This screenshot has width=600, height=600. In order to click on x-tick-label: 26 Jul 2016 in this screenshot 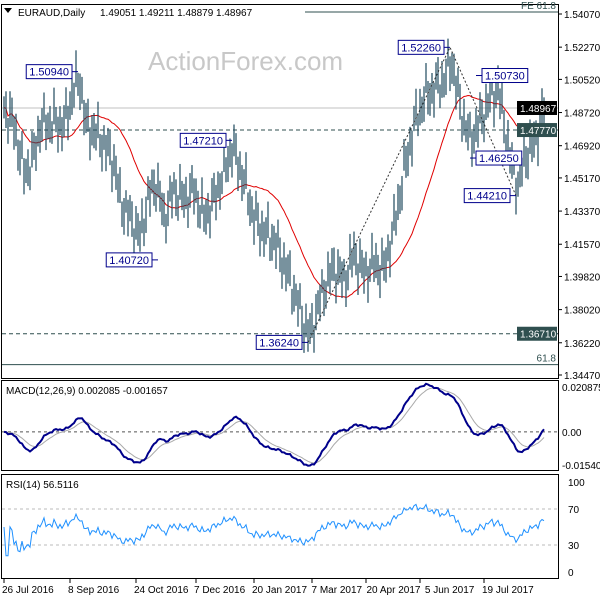, I will do `click(28, 590)`.